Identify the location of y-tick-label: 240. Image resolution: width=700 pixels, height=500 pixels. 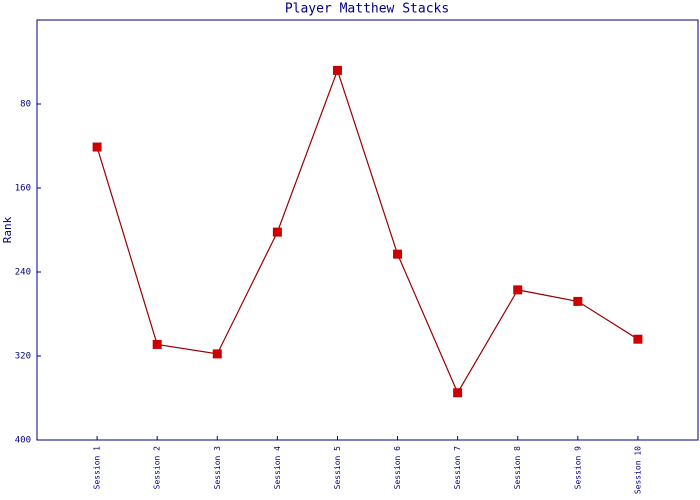
(23, 273).